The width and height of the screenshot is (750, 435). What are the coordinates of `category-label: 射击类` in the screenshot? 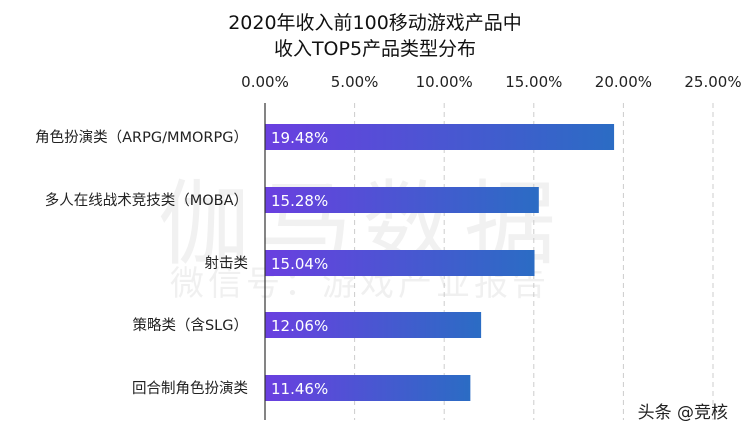 It's located at (227, 263).